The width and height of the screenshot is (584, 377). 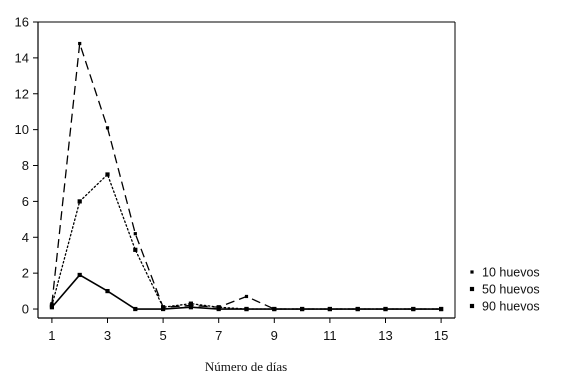 What do you see at coordinates (25, 201) in the screenshot?
I see `y-tick-label: 6` at bounding box center [25, 201].